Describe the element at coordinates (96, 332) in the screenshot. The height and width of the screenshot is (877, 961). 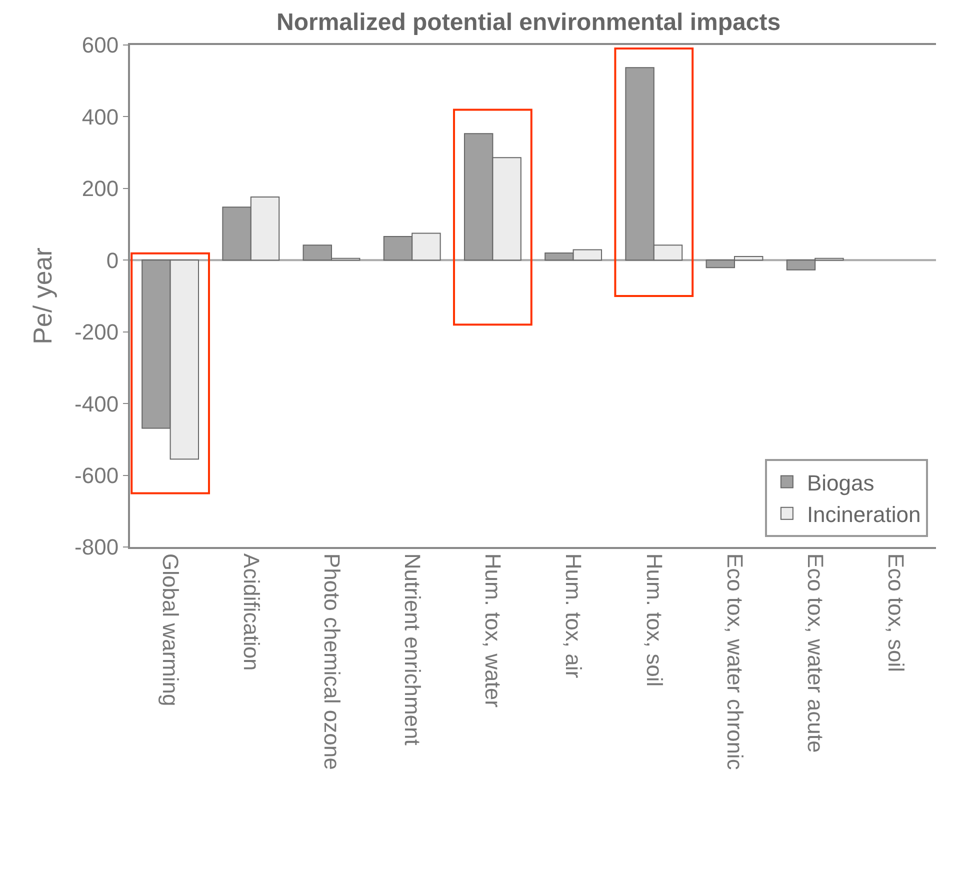
I see `y-tick-label: -200` at that location.